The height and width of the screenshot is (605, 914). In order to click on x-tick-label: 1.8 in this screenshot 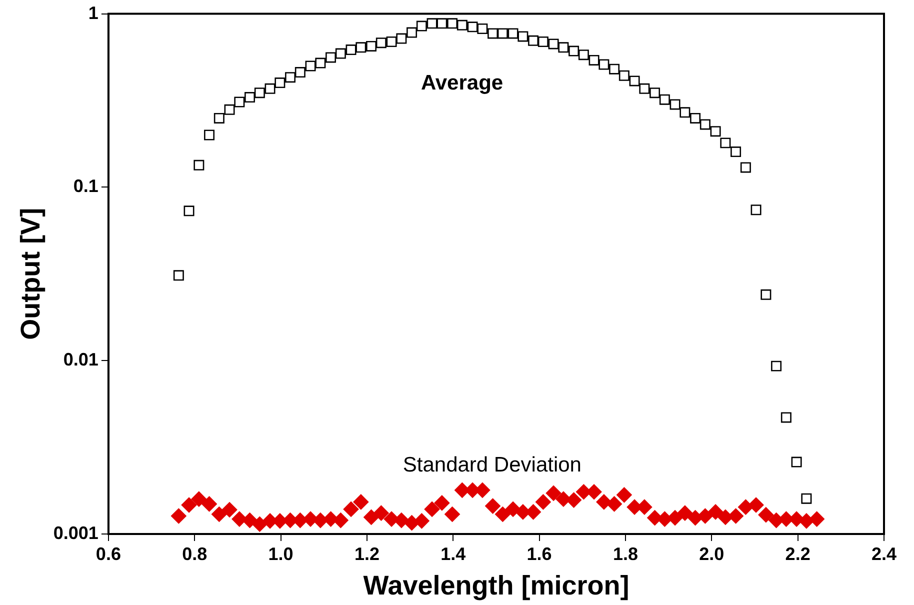, I will do `click(625, 554)`.